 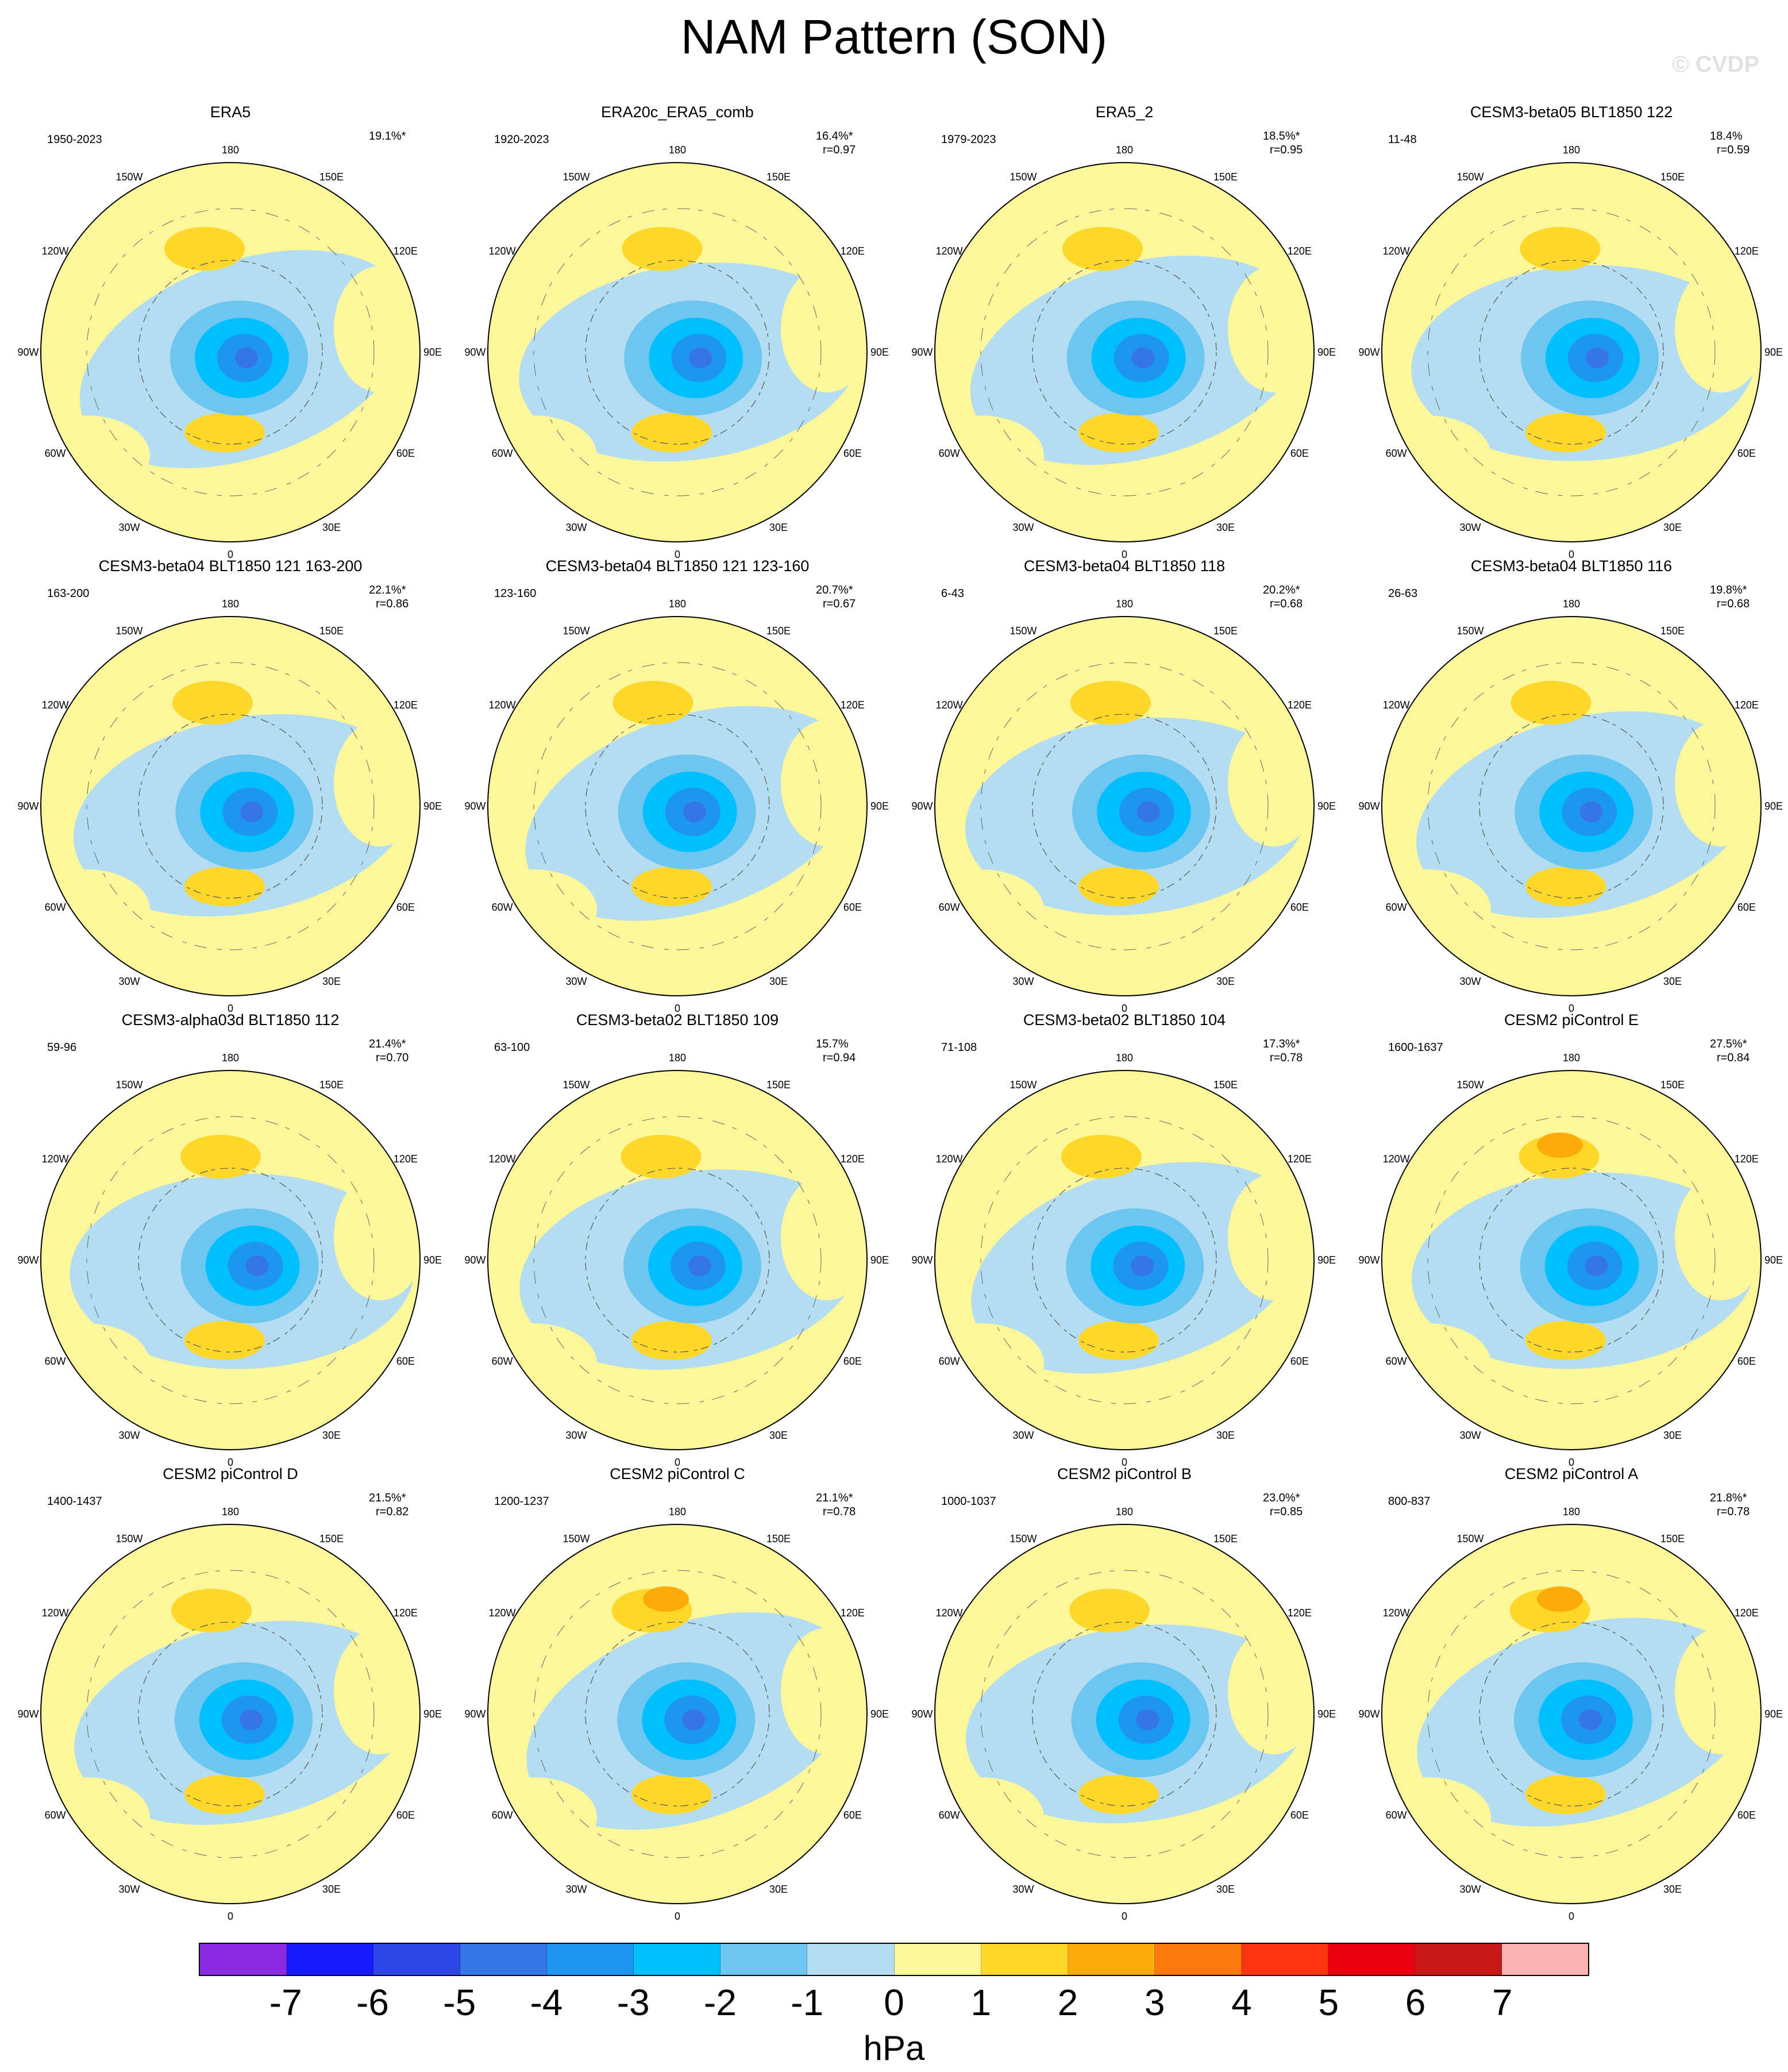 What do you see at coordinates (392, 604) in the screenshot?
I see `panel-correlation: r=0.86` at bounding box center [392, 604].